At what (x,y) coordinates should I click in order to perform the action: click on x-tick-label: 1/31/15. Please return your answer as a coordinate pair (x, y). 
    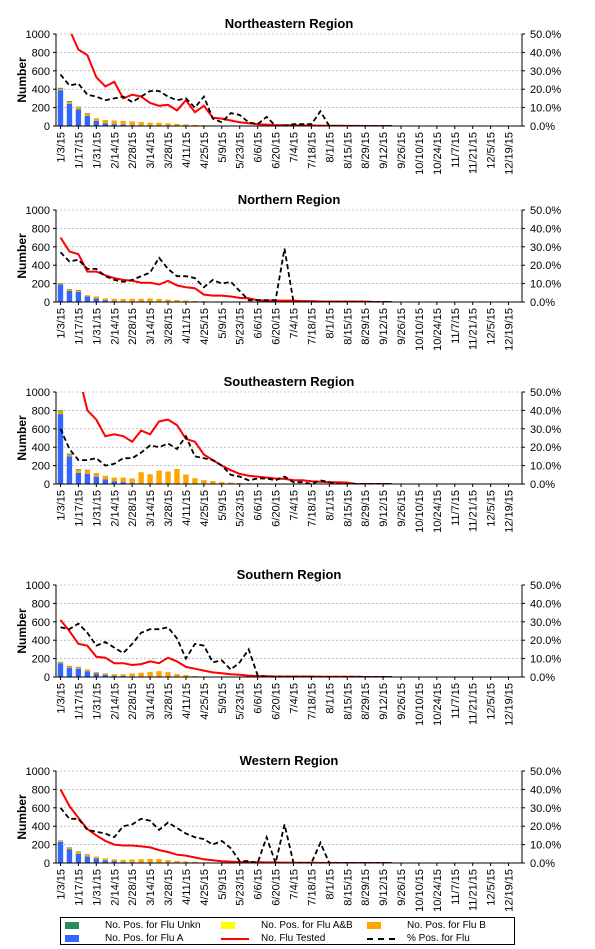
    Looking at the image, I should click on (97, 326).